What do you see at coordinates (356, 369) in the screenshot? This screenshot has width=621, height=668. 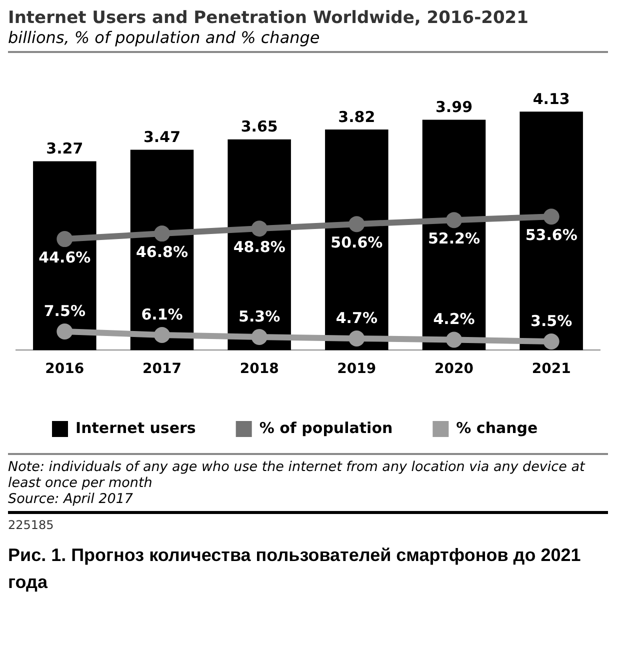 I see `x-tick-label: 2019` at bounding box center [356, 369].